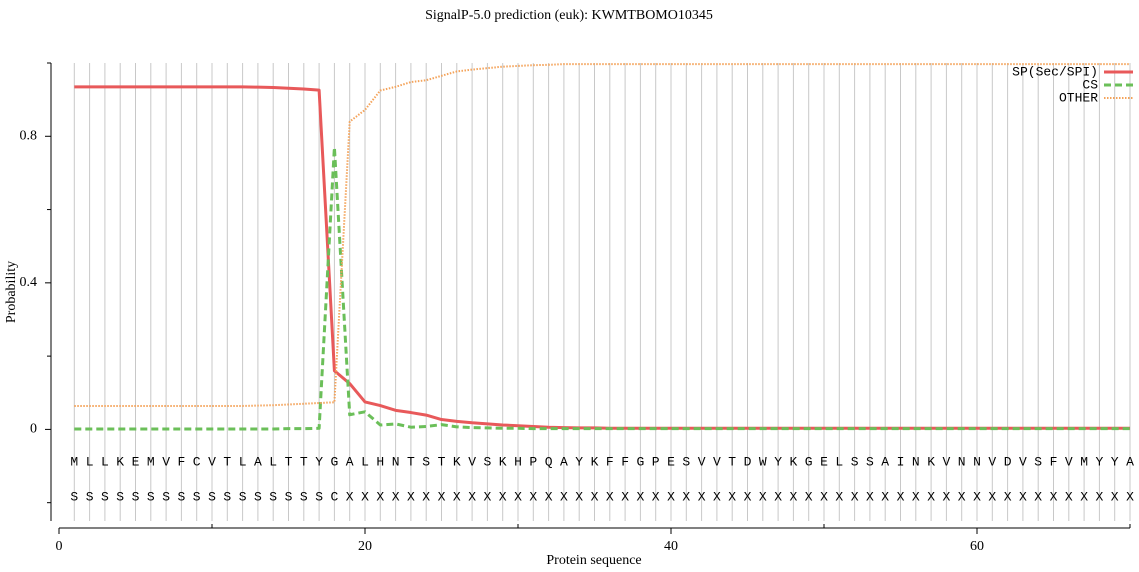 This screenshot has width=1139, height=572. What do you see at coordinates (365, 546) in the screenshot?
I see `x-tick-label: 20` at bounding box center [365, 546].